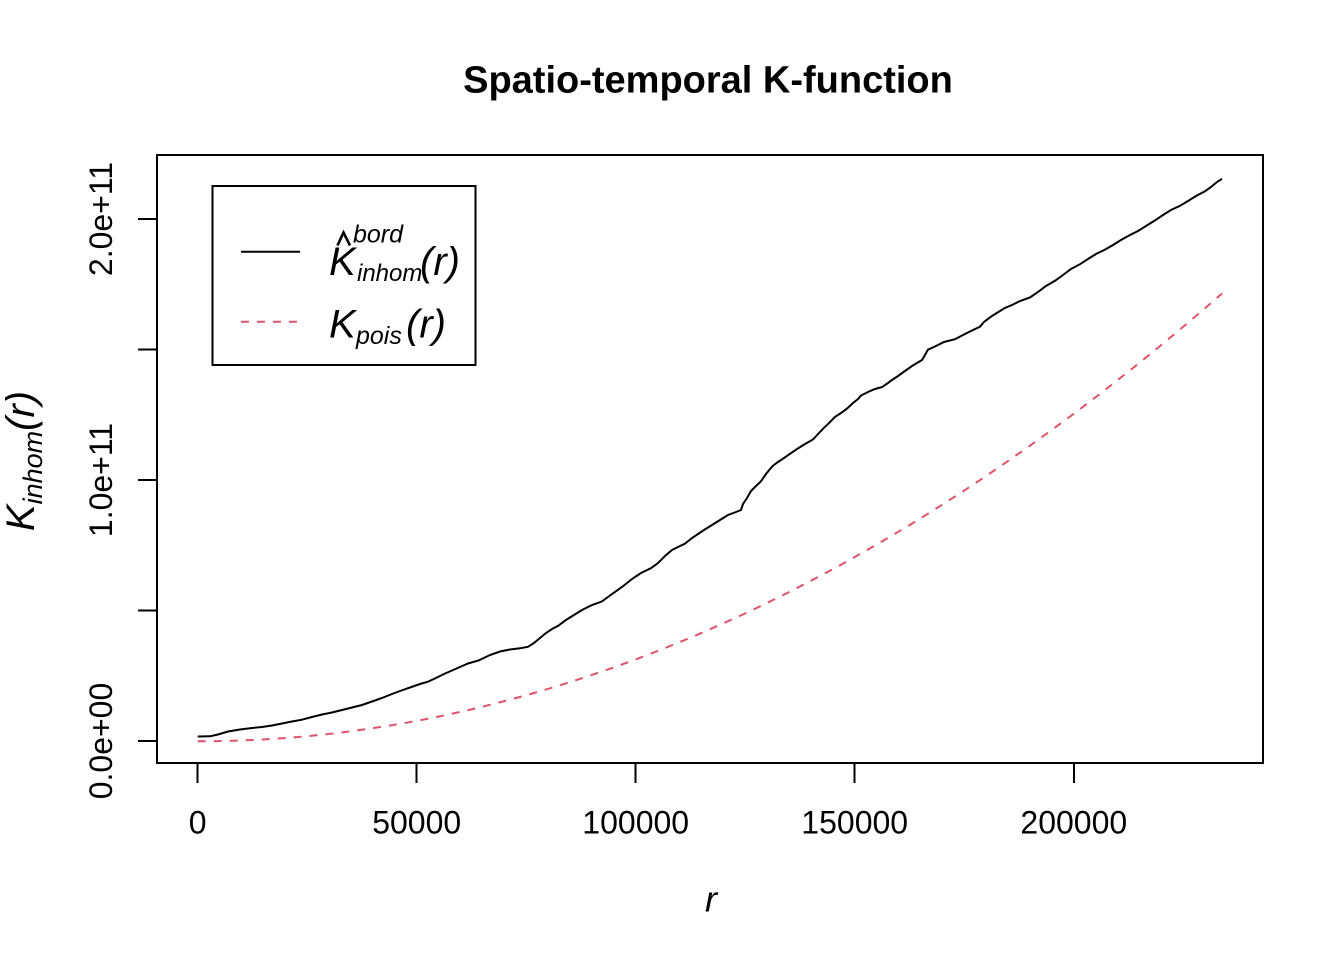  I want to click on svg-text: r, so click(712, 899).